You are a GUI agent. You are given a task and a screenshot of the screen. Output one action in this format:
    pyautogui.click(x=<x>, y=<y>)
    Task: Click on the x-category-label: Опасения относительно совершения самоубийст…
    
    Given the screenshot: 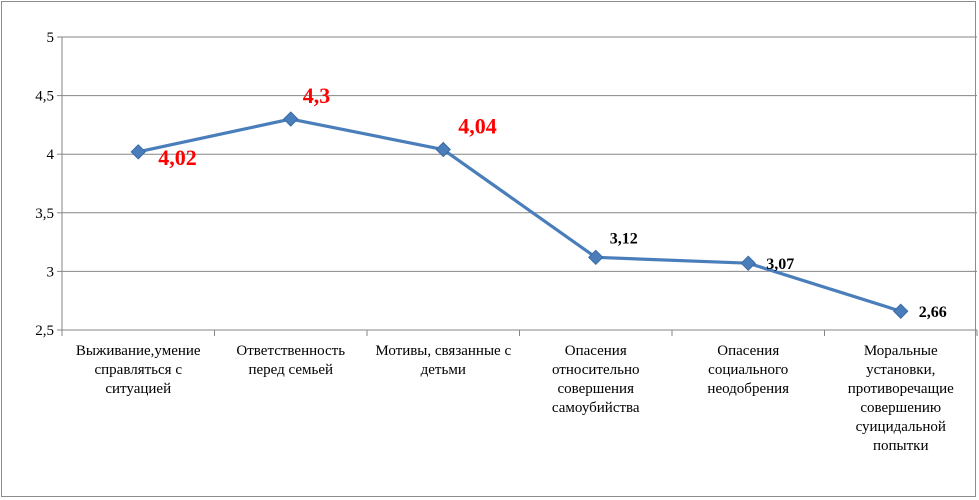 What is the action you would take?
    pyautogui.click(x=596, y=379)
    